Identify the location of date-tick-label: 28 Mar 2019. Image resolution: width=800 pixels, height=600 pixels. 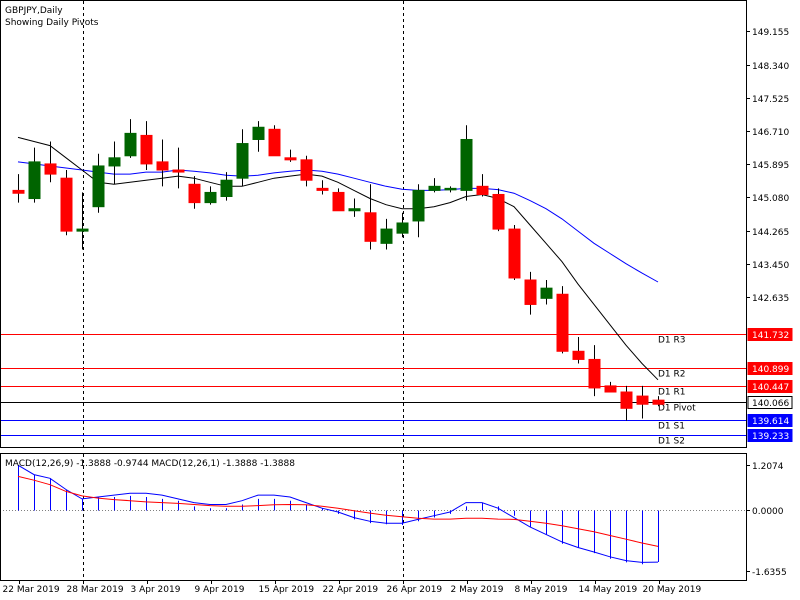
(95, 590).